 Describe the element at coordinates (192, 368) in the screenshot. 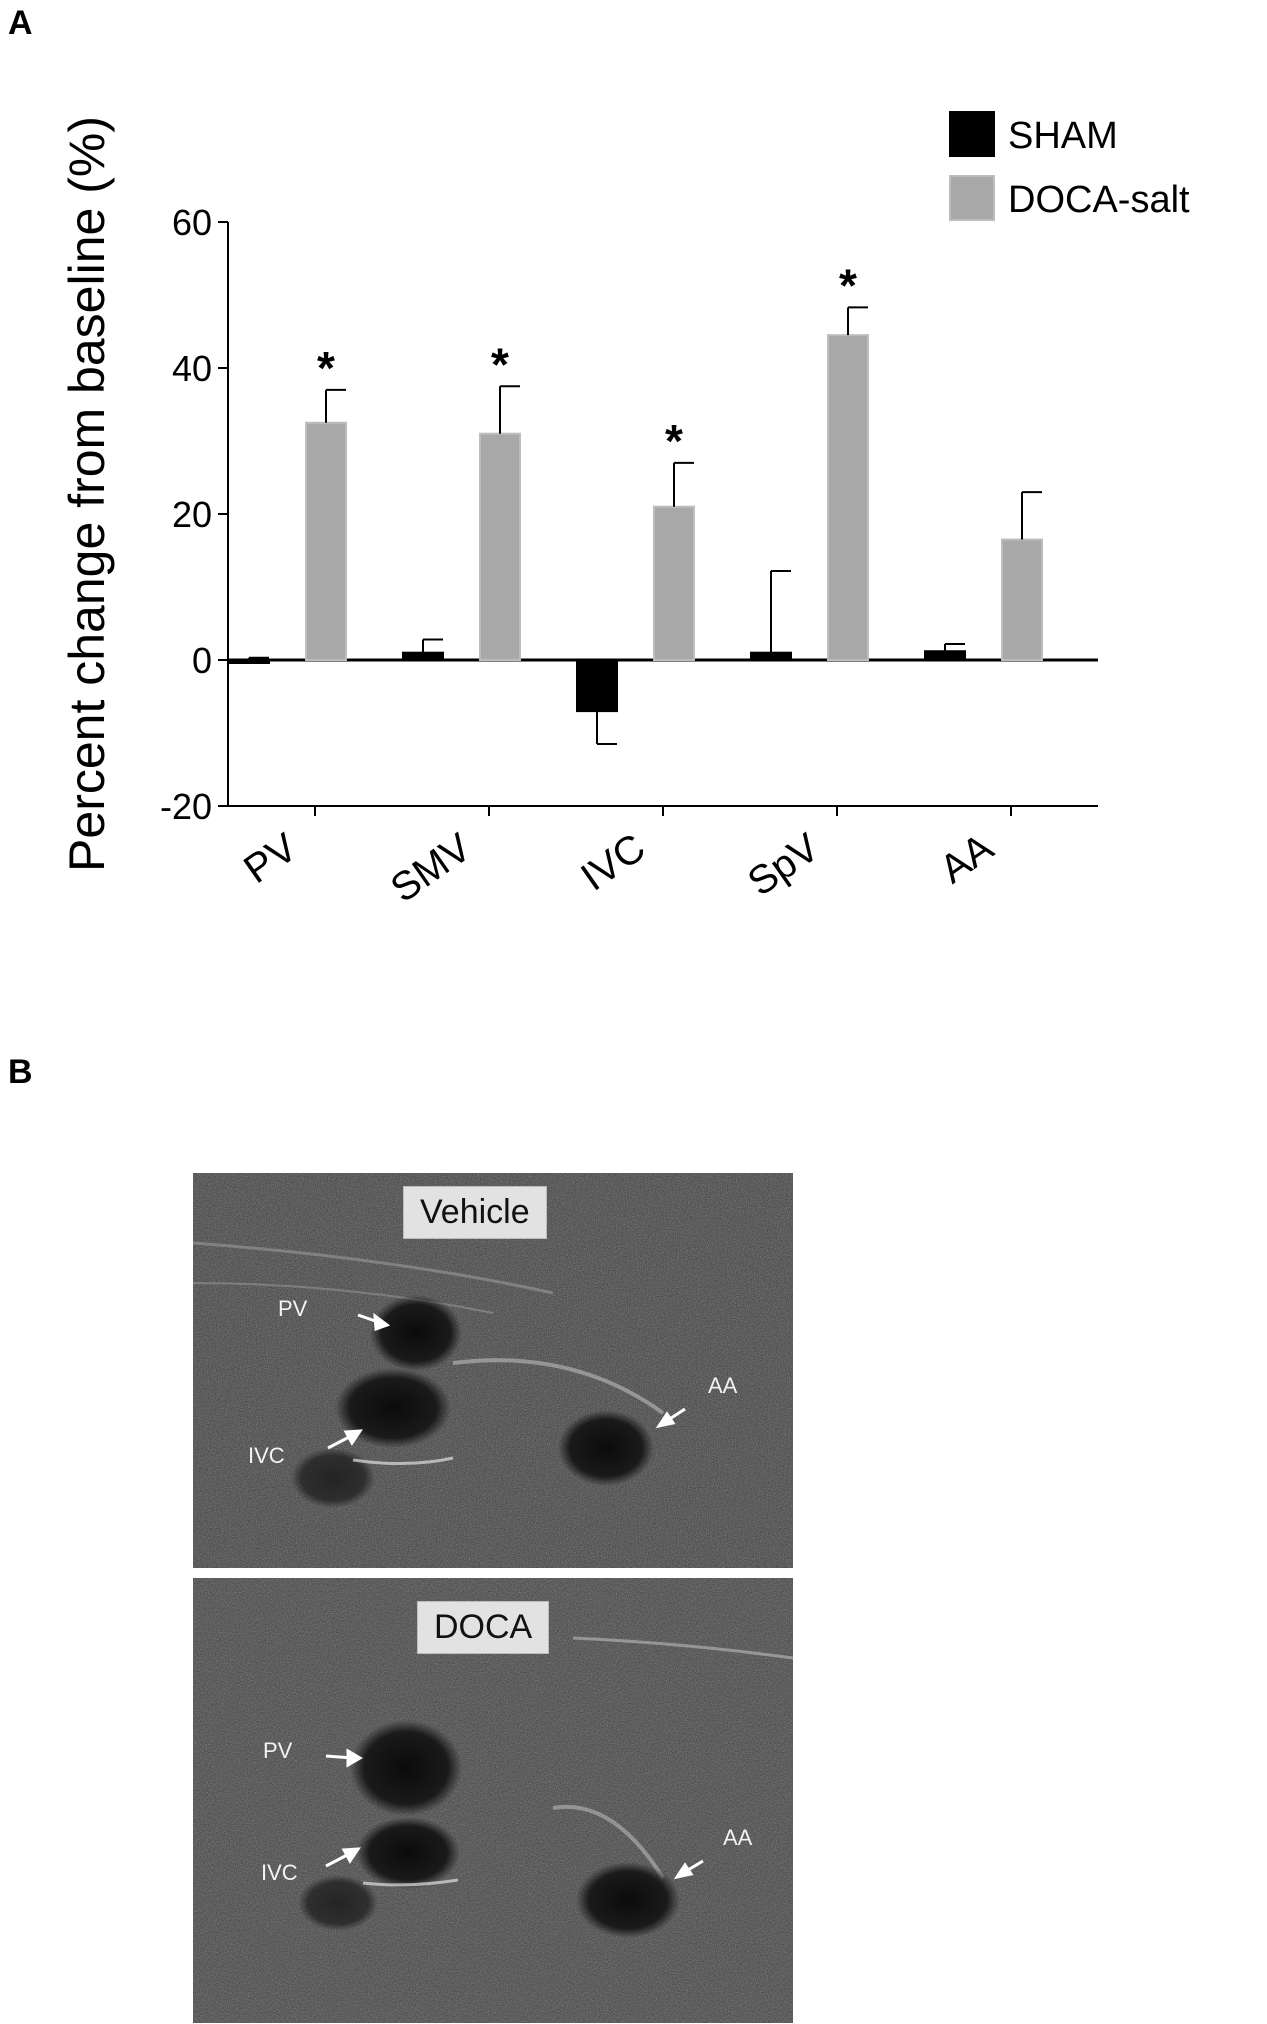

I see `y-tick-label: 40` at that location.